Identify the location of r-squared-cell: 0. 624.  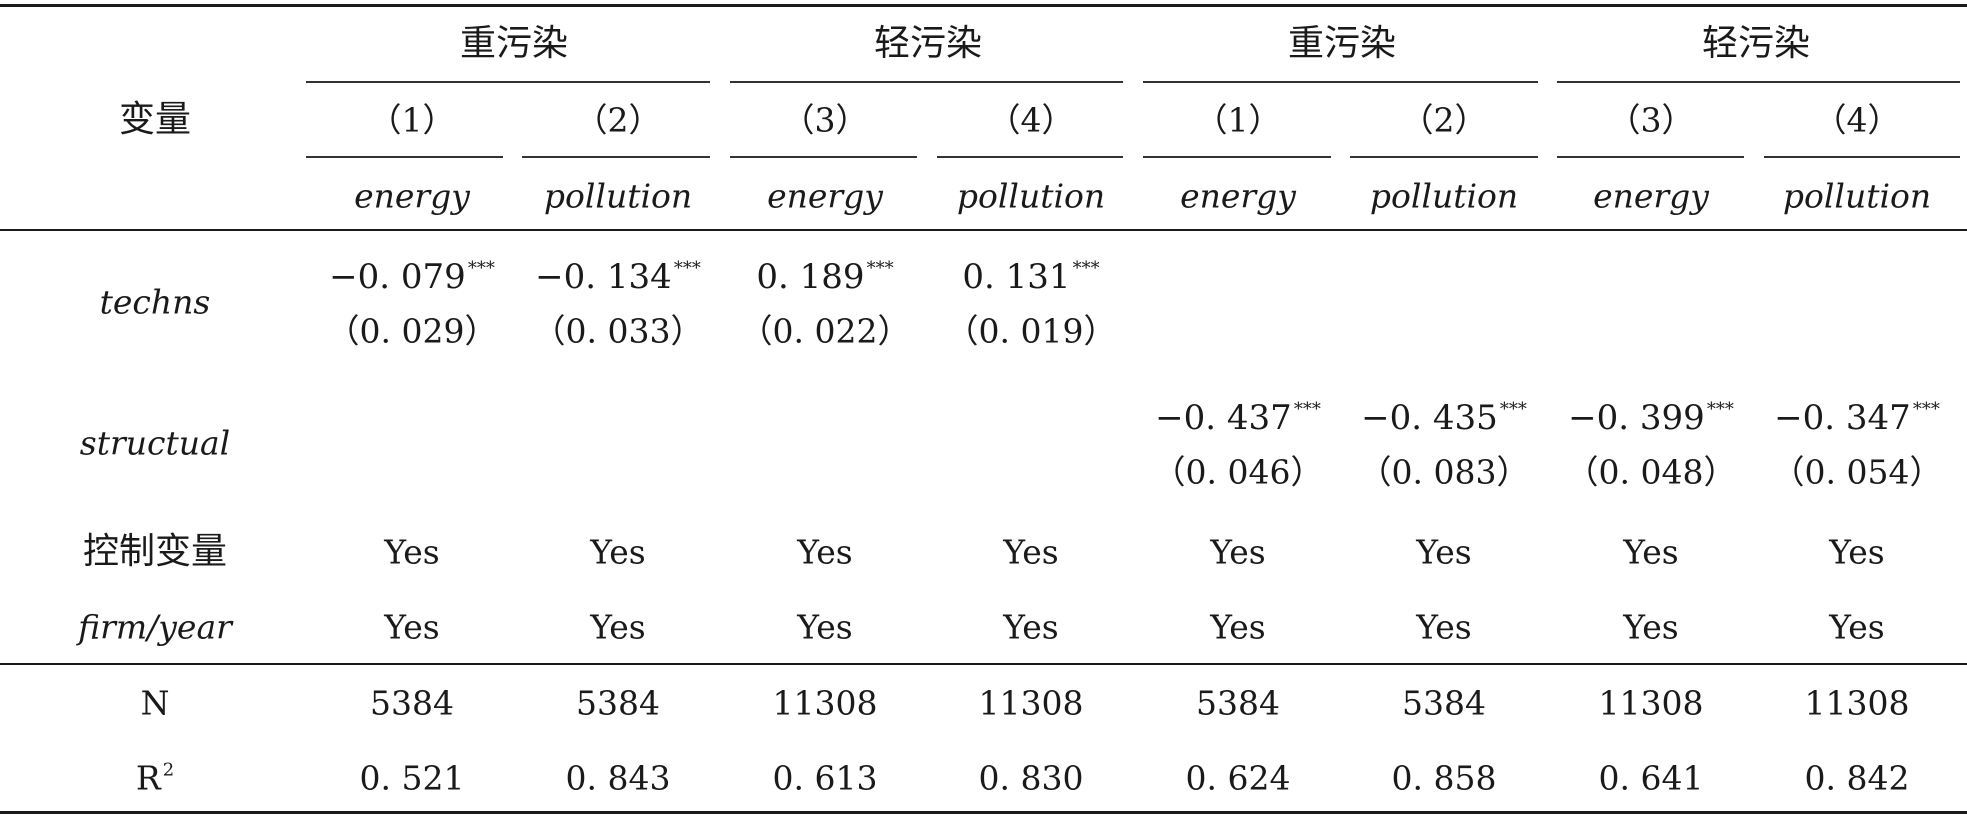
(1238, 778).